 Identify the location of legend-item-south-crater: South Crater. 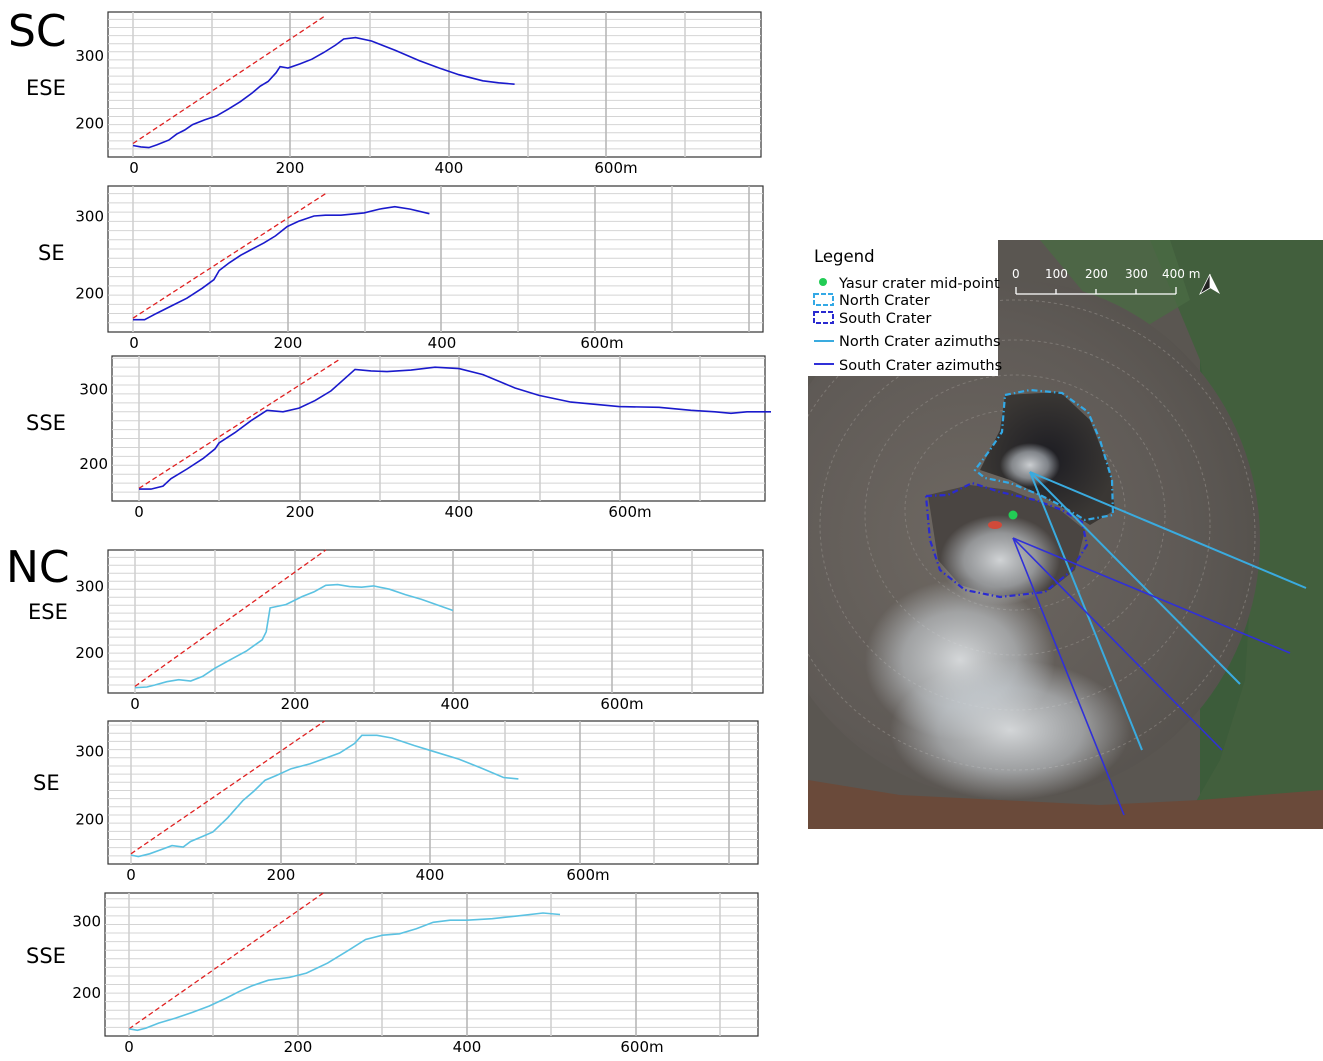
(885, 319).